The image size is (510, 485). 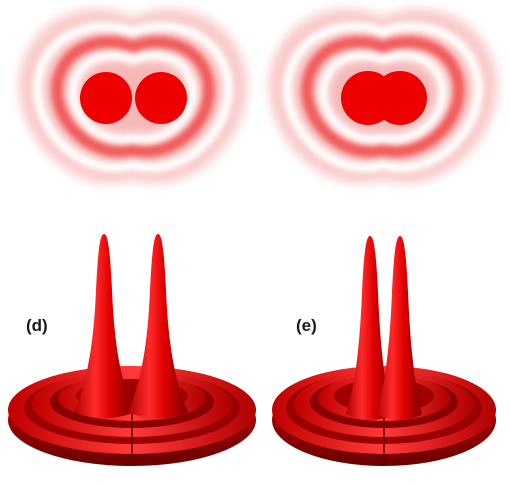 I want to click on peak-spot-right, so click(x=161, y=98).